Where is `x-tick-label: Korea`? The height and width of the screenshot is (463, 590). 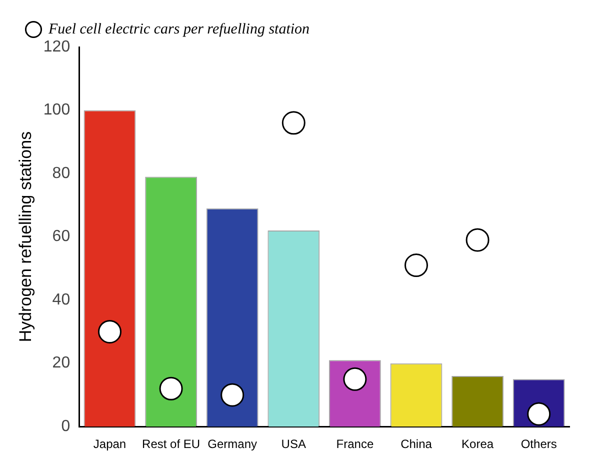
x-tick-label: Korea is located at coordinates (478, 444).